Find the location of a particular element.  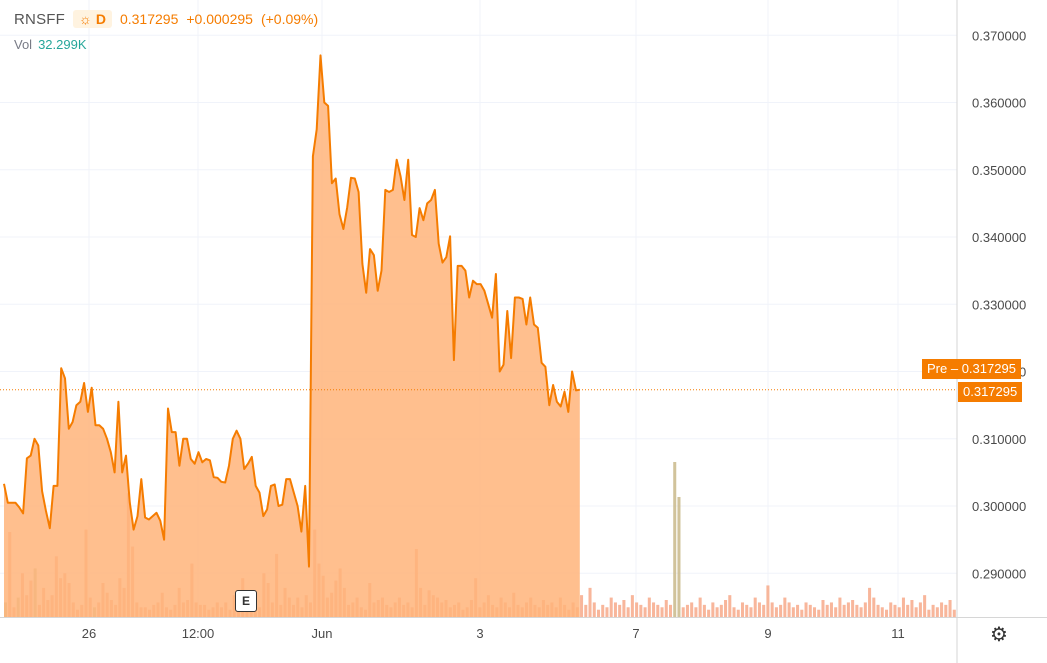

volume-legend: Vol 32.299K is located at coordinates (50, 44).